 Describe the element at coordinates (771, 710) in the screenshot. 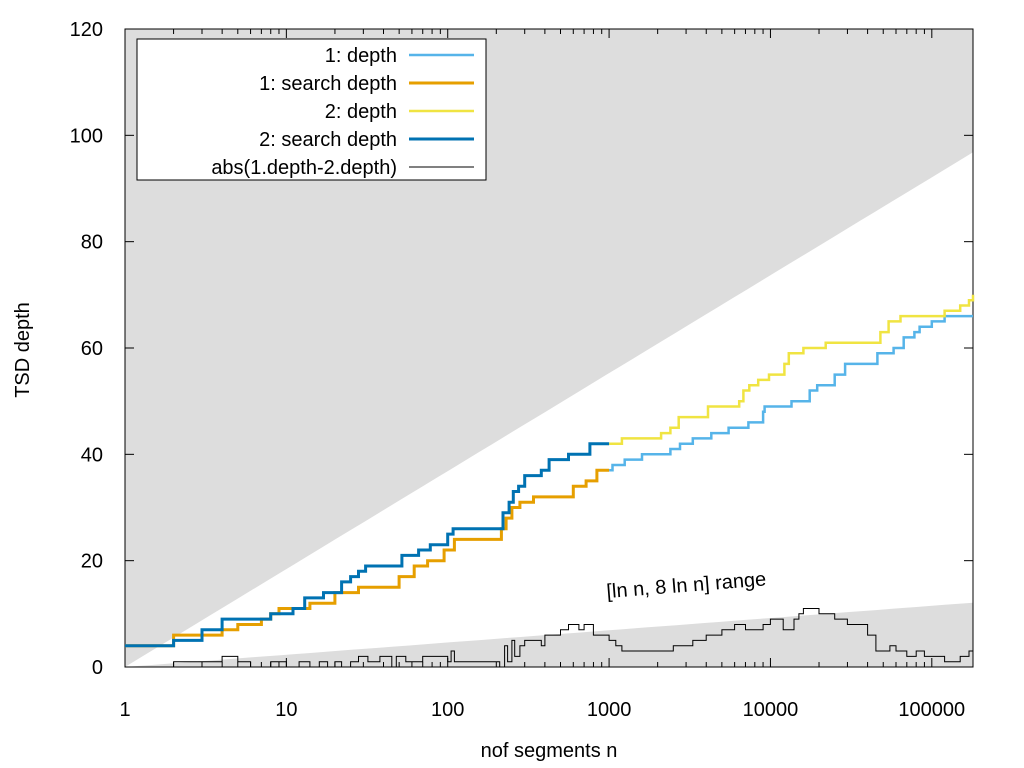

I see `x-tick-label: 10000` at that location.